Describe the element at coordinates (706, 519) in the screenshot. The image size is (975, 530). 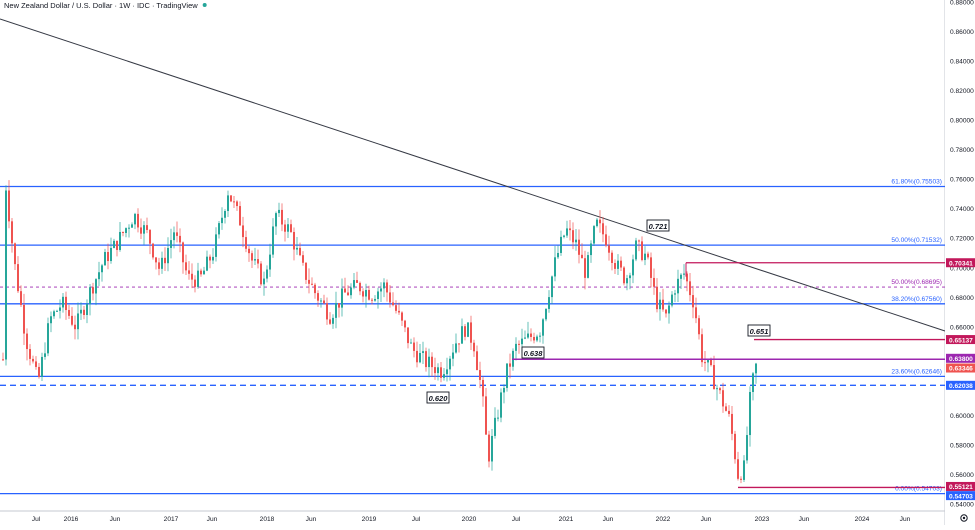
I see `time-axis-tick-label: Jun` at that location.